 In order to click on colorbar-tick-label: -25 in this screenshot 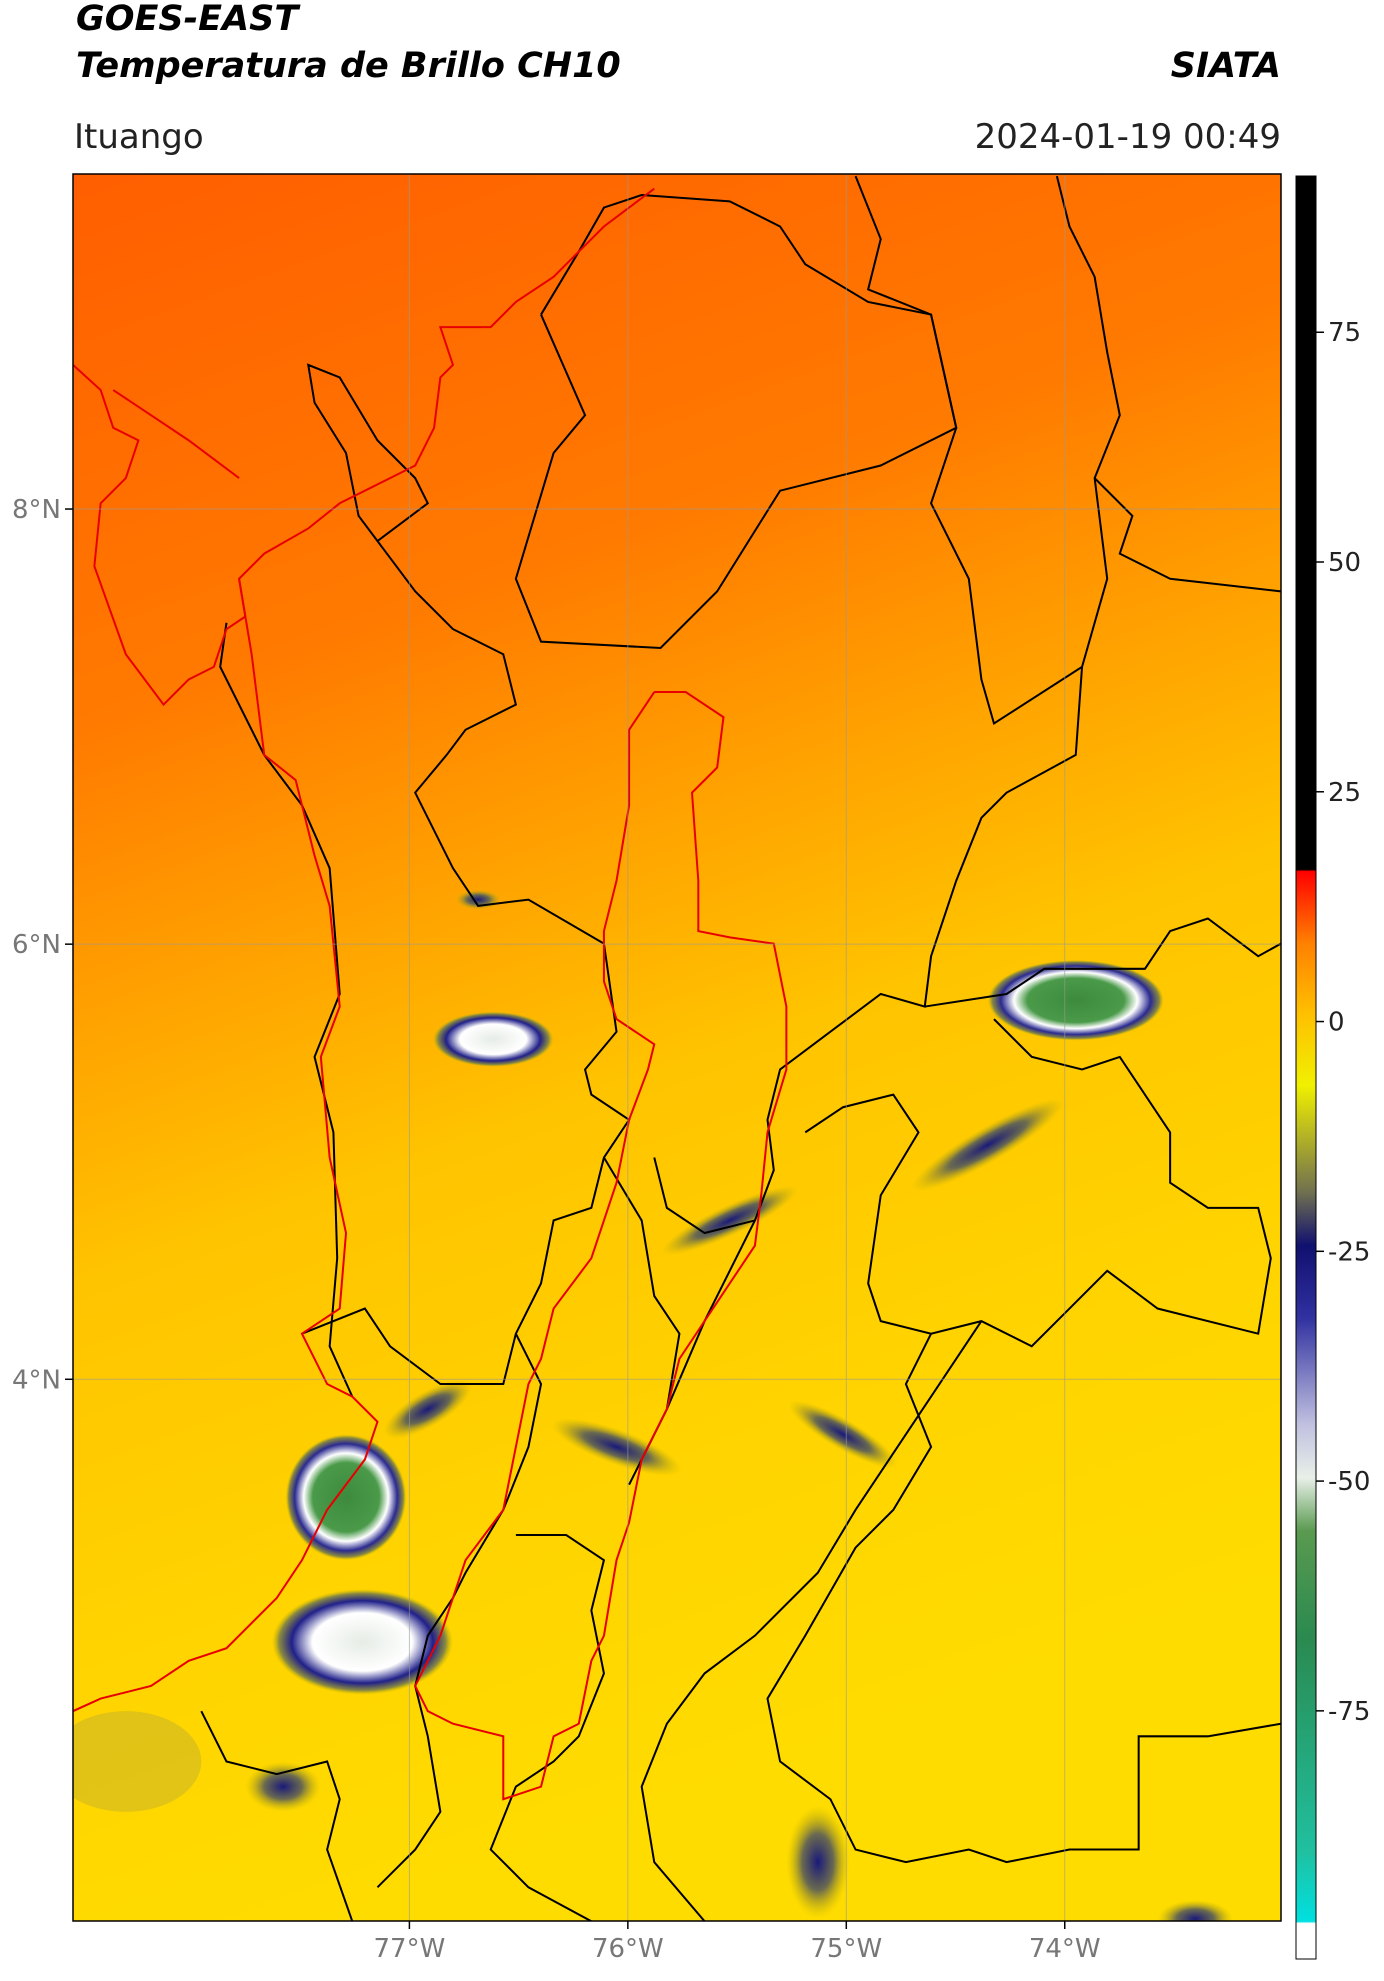, I will do `click(1349, 1252)`.